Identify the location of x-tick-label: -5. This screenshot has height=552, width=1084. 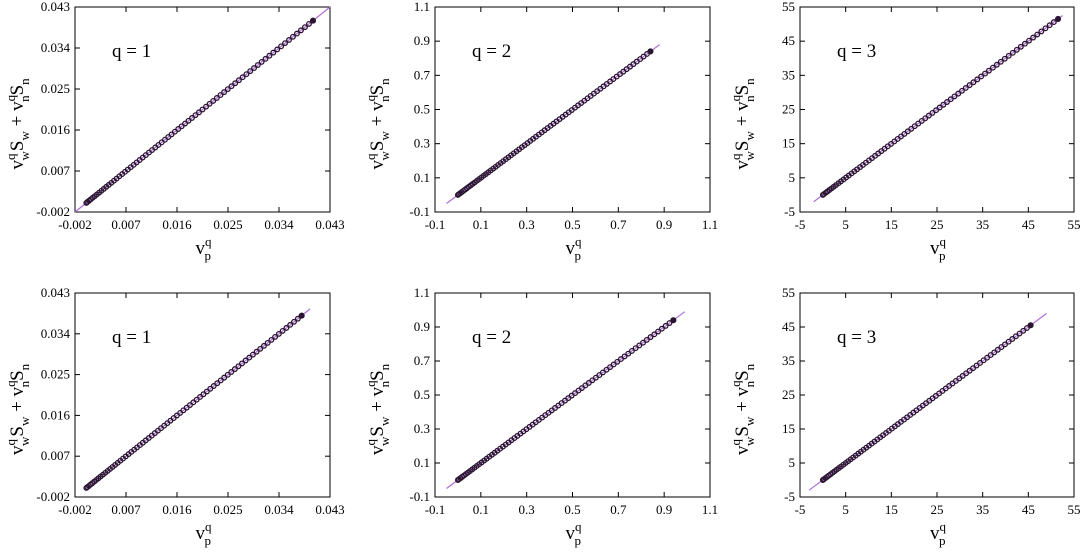
(800, 509).